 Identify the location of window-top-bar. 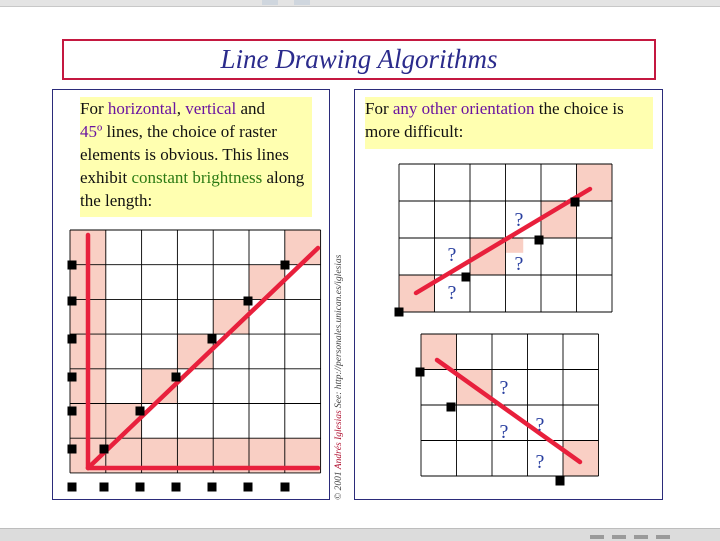
(360, 3).